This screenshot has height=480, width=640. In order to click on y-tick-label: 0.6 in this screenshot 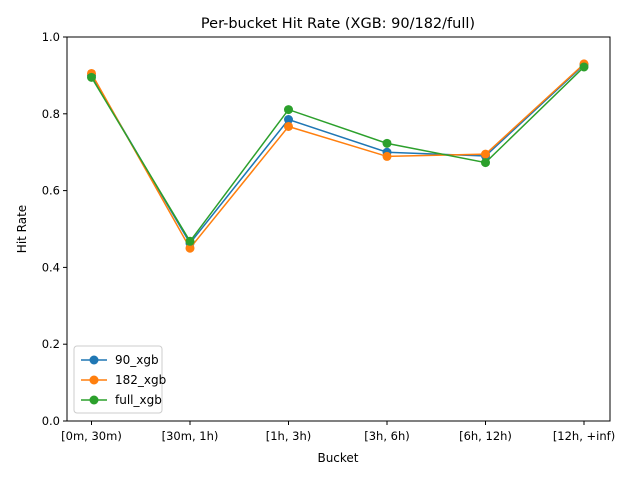, I will do `click(51, 191)`.